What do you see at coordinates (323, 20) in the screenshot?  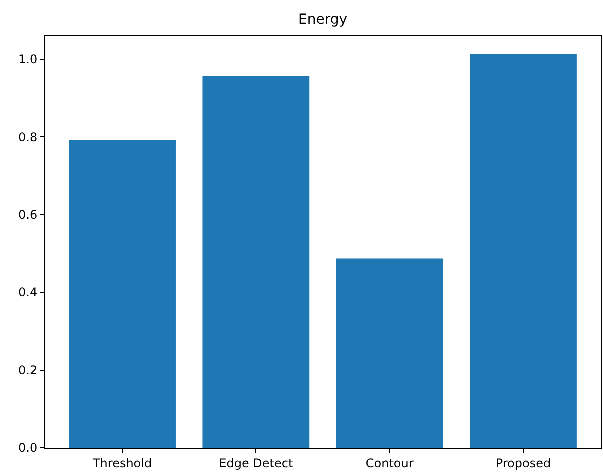 I see `chart-title: Energy` at bounding box center [323, 20].